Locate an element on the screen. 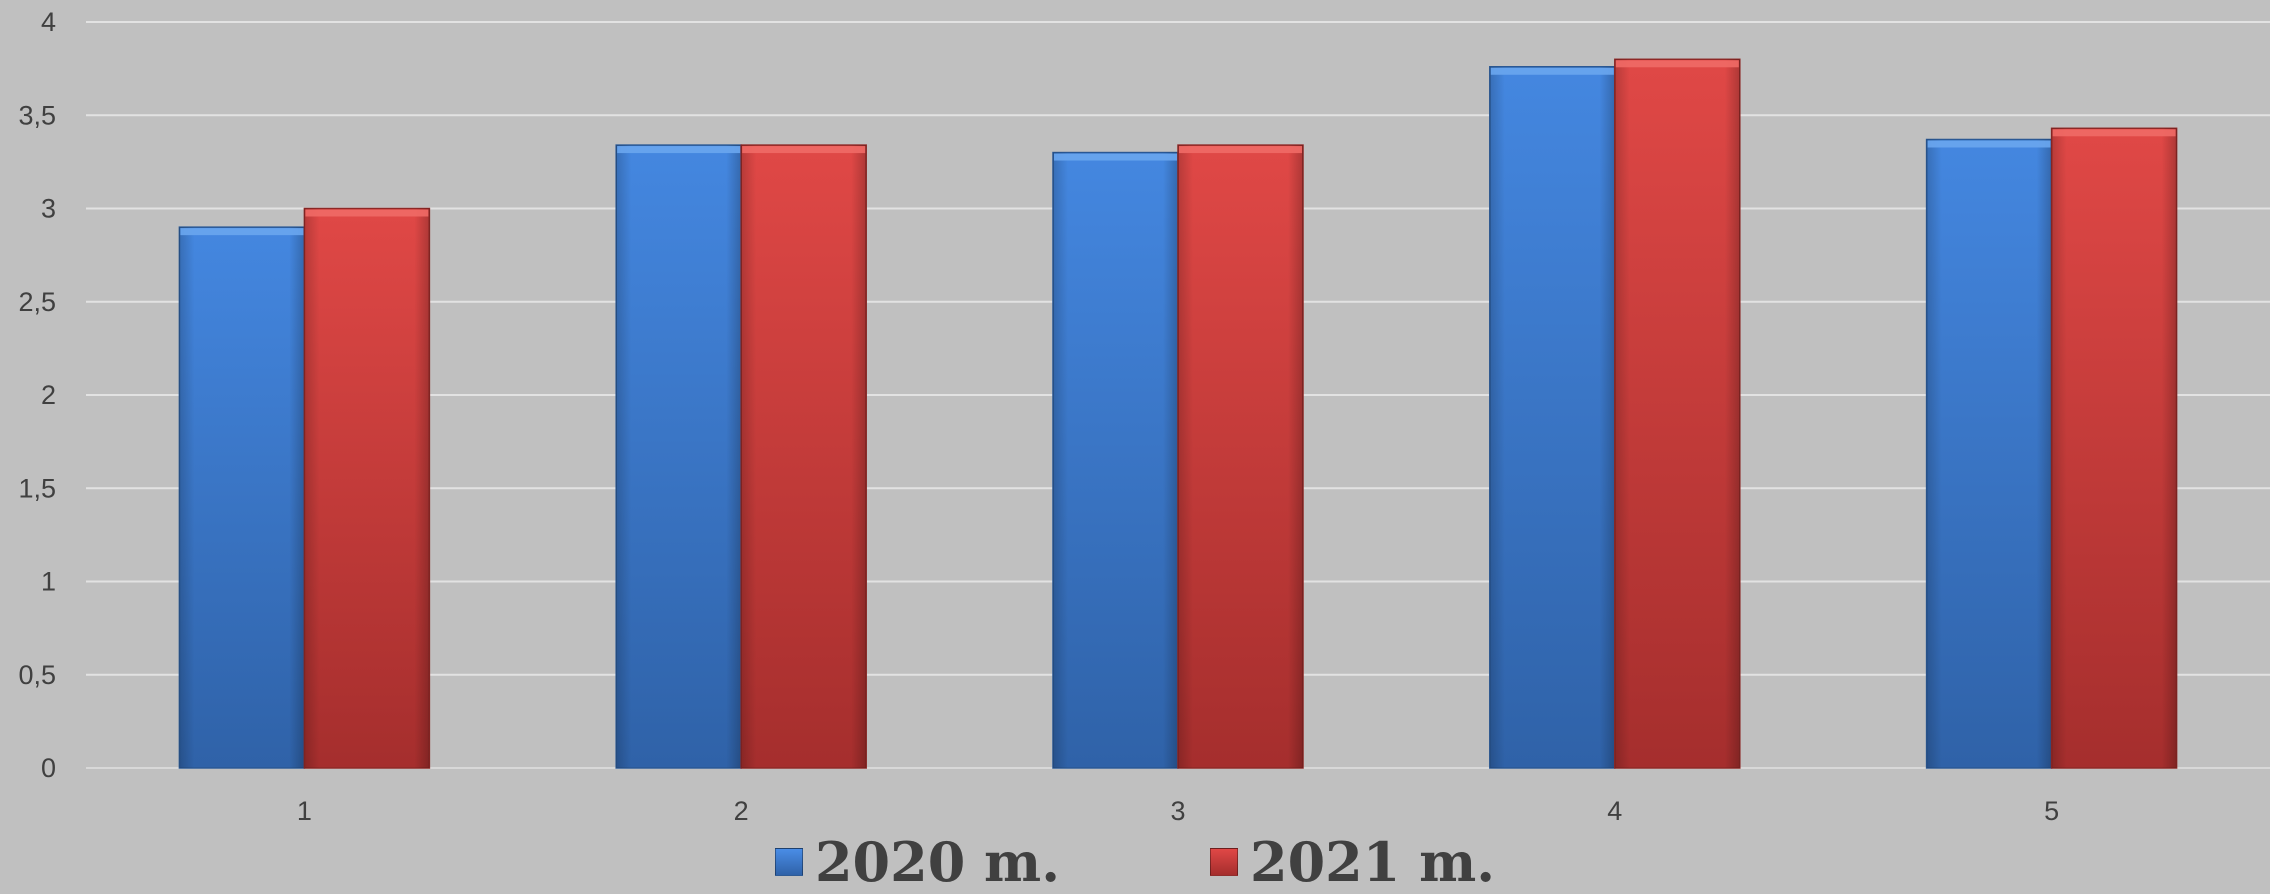  x-axis-tick-labels: 1 2 3 4 5 is located at coordinates (1178, 811).